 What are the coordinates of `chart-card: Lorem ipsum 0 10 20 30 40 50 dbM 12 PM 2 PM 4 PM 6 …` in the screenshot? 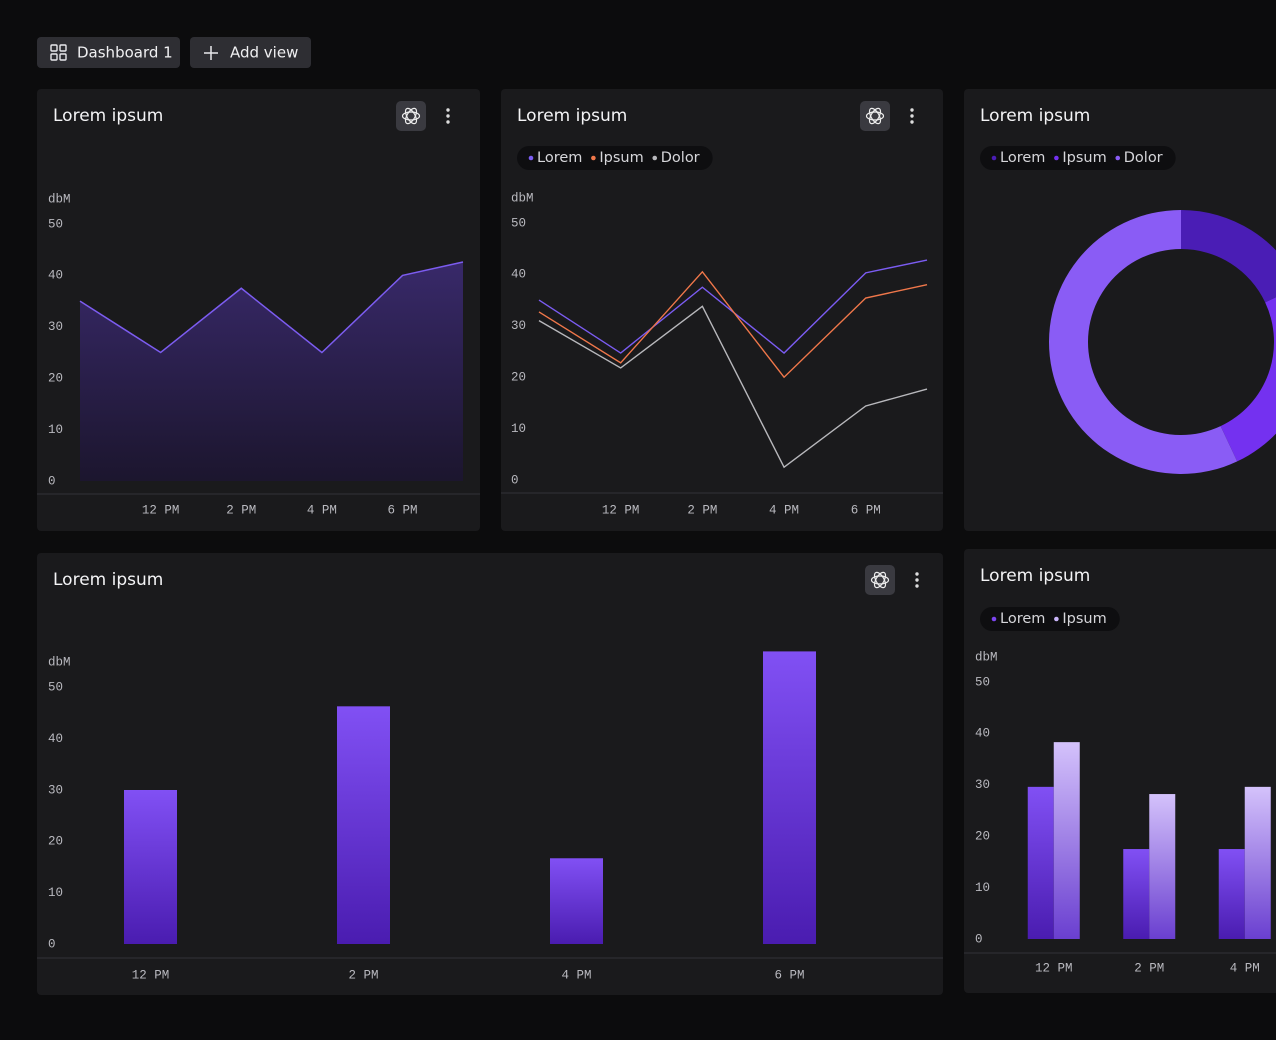 It's located at (722, 310).